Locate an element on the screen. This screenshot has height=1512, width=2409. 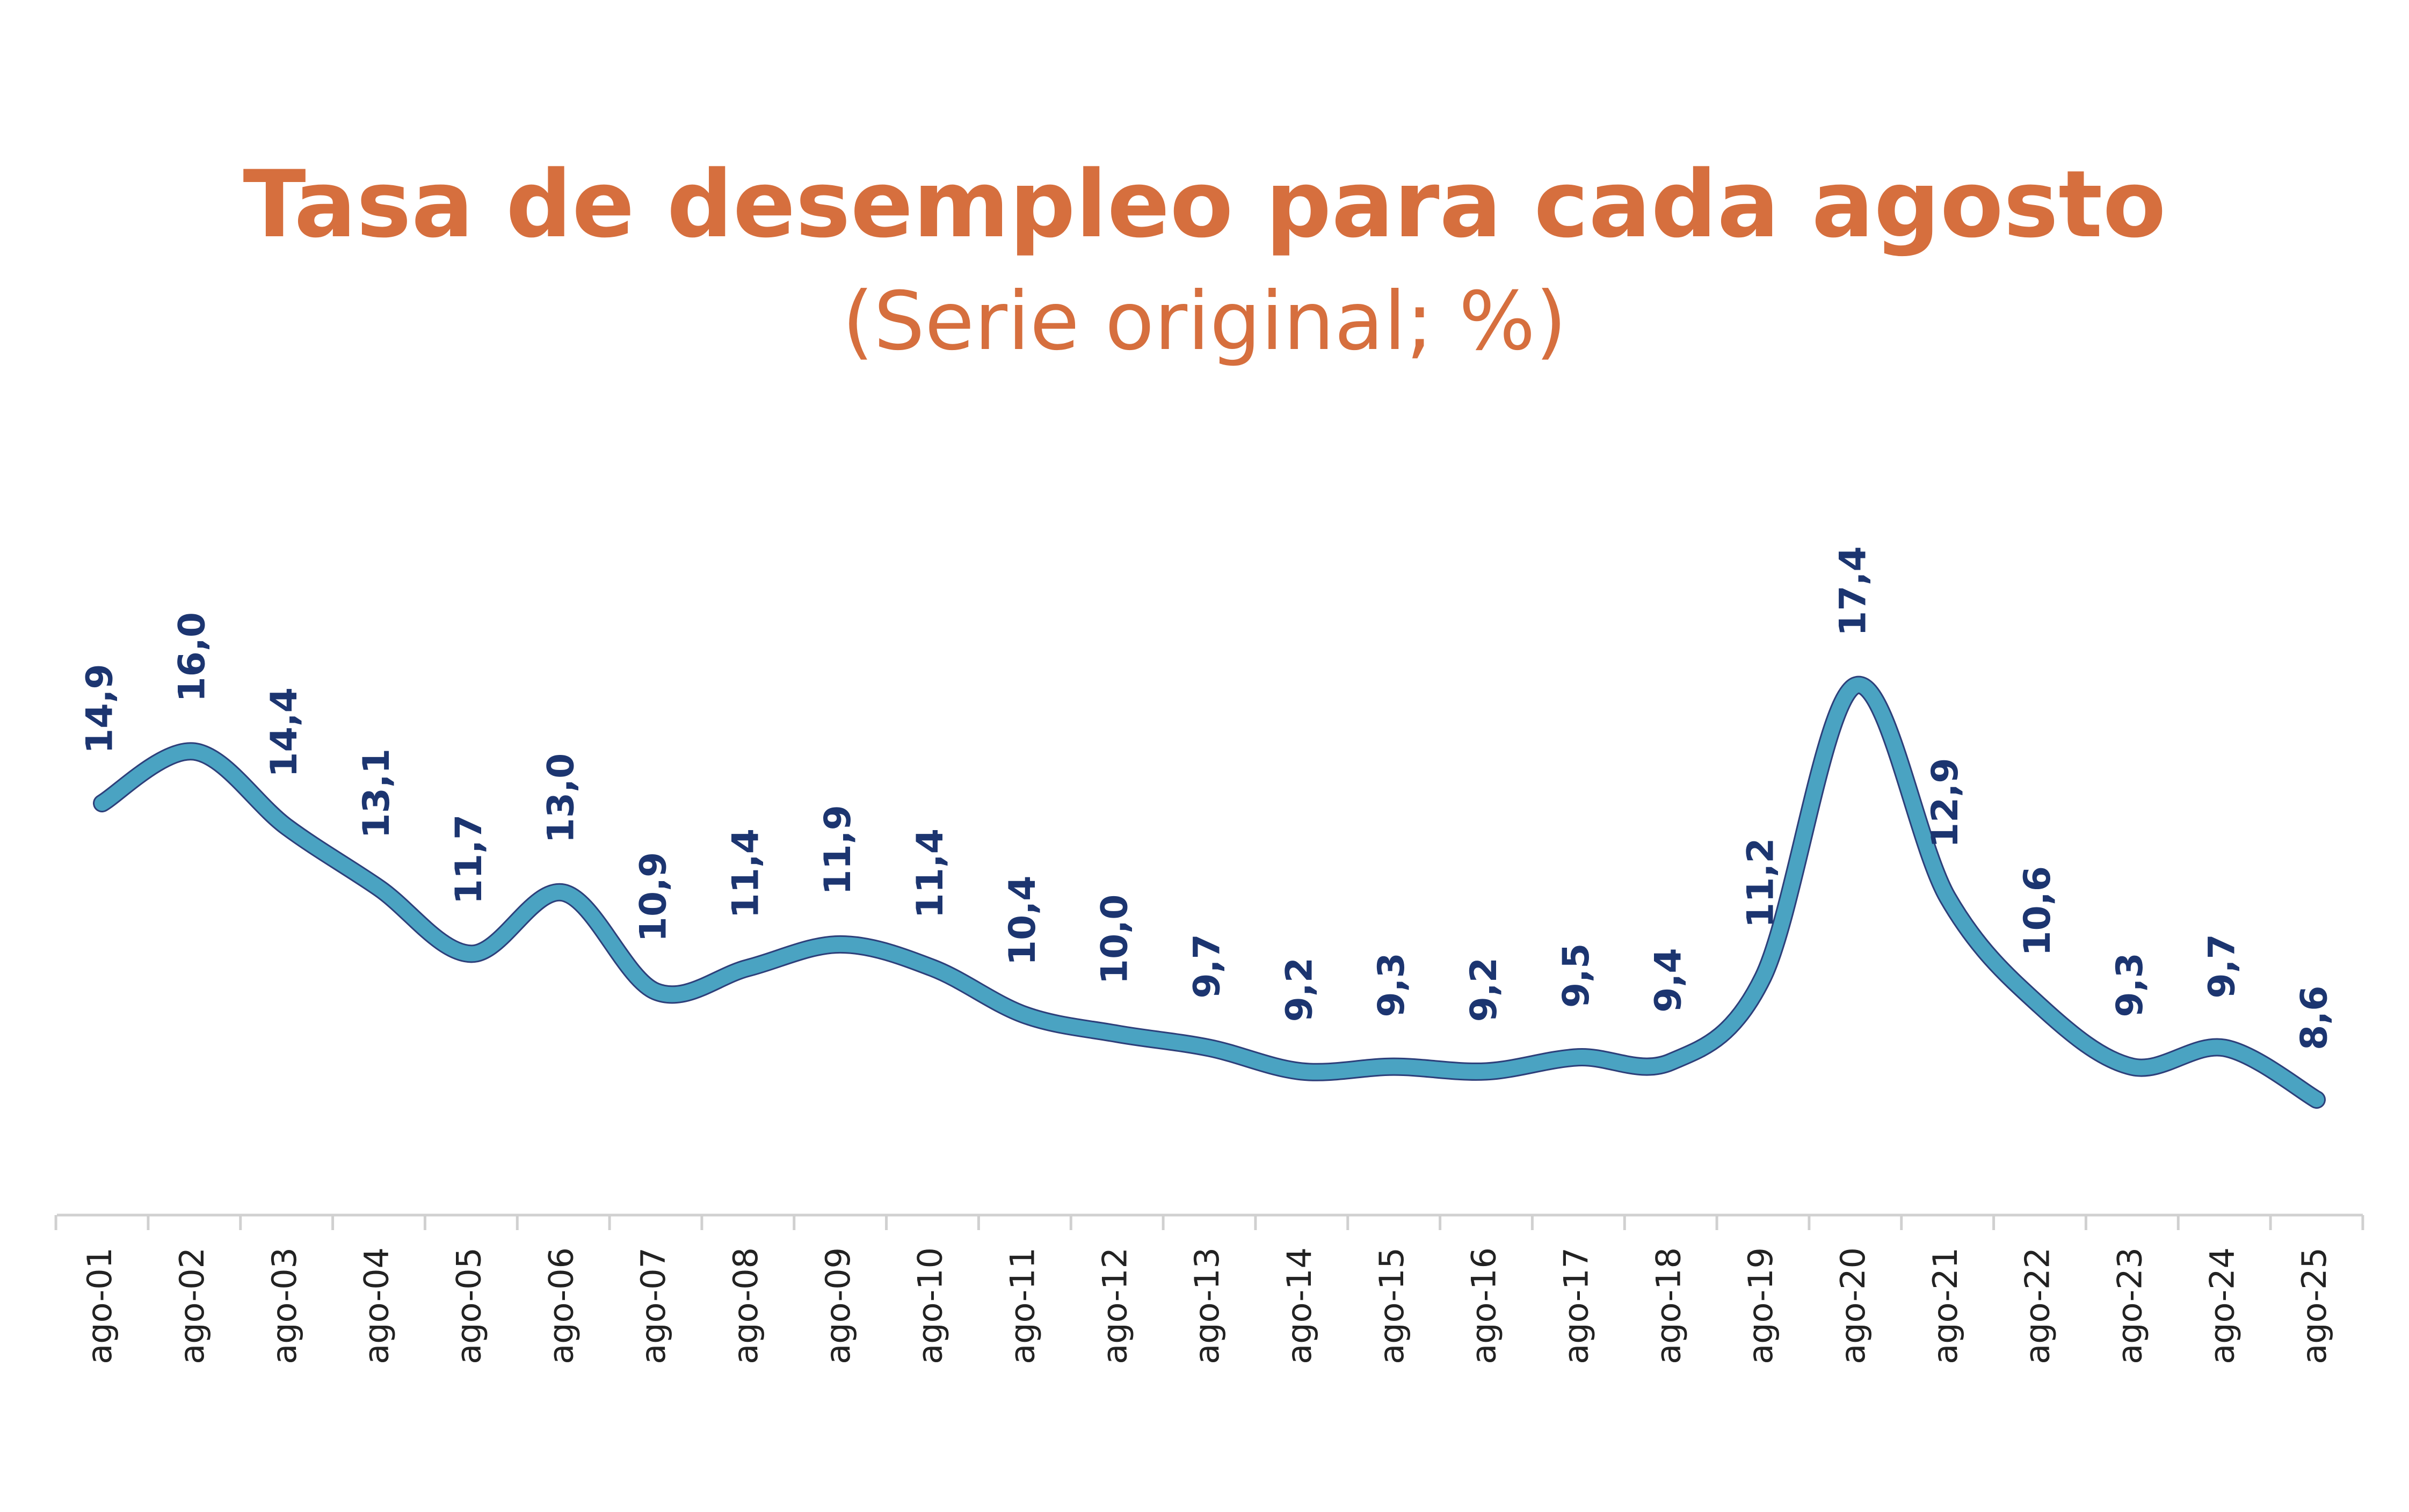
x-tick-label: ago-05 is located at coordinates (468, 1305).